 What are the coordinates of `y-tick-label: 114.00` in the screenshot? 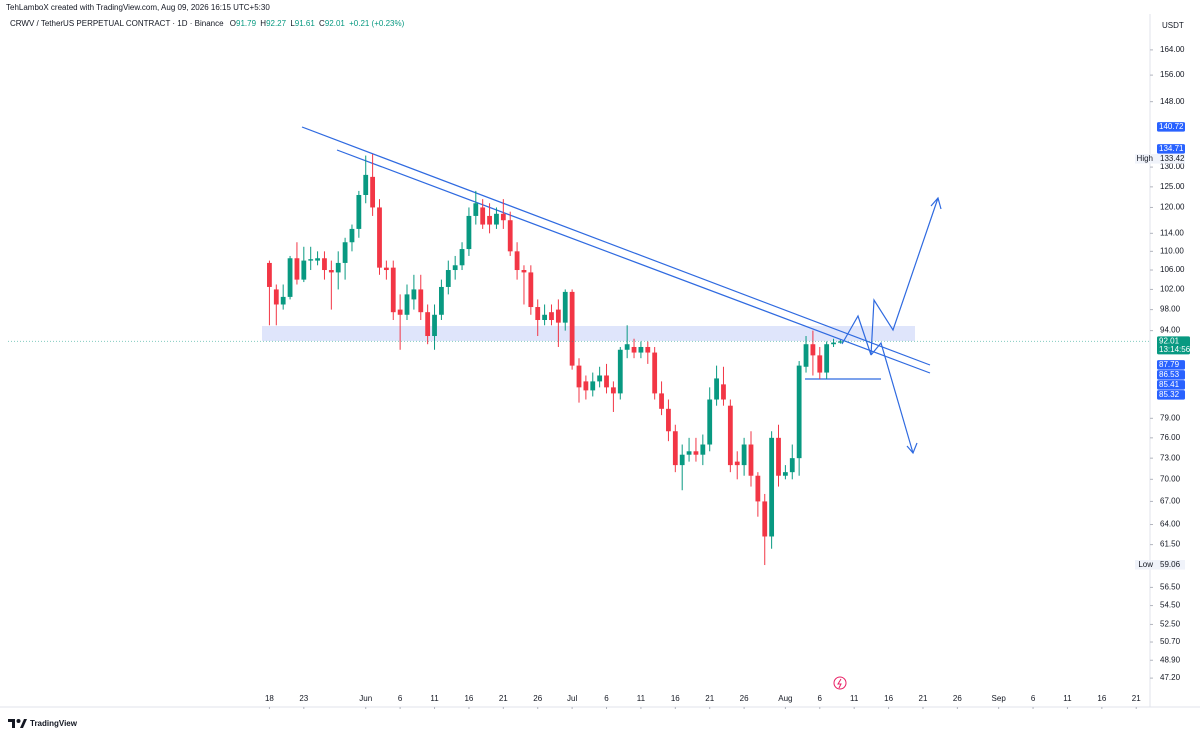 It's located at (1172, 232).